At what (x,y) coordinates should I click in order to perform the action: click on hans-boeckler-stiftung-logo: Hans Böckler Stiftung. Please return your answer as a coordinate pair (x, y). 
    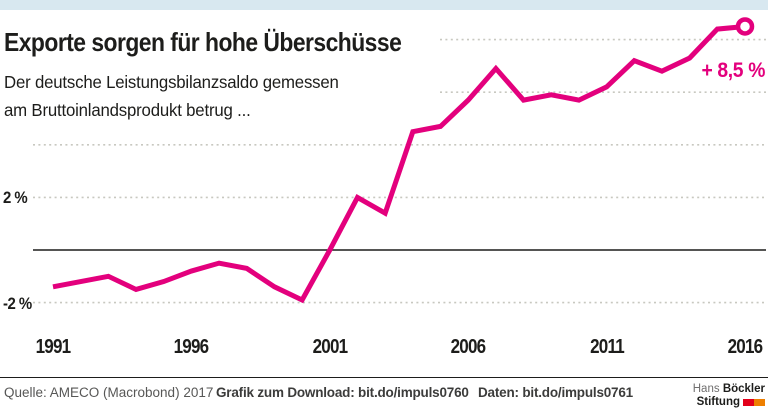
    Looking at the image, I should click on (729, 396).